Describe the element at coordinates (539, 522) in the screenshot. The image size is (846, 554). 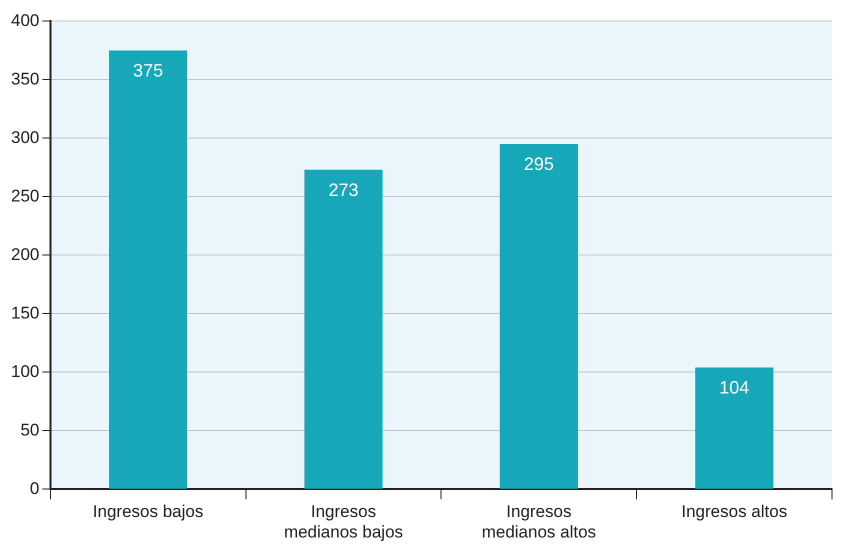
I see `x-tick-label: Ingresos medianos altos` at that location.